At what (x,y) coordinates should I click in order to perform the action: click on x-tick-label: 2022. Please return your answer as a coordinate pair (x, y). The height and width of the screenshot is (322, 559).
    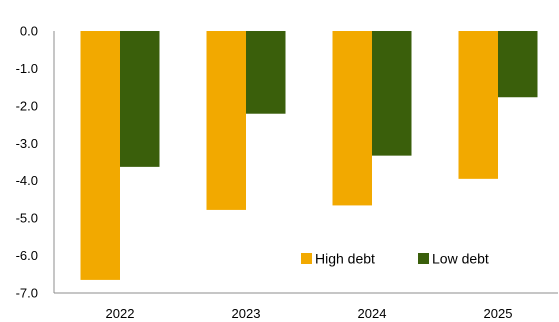
    Looking at the image, I should click on (120, 313).